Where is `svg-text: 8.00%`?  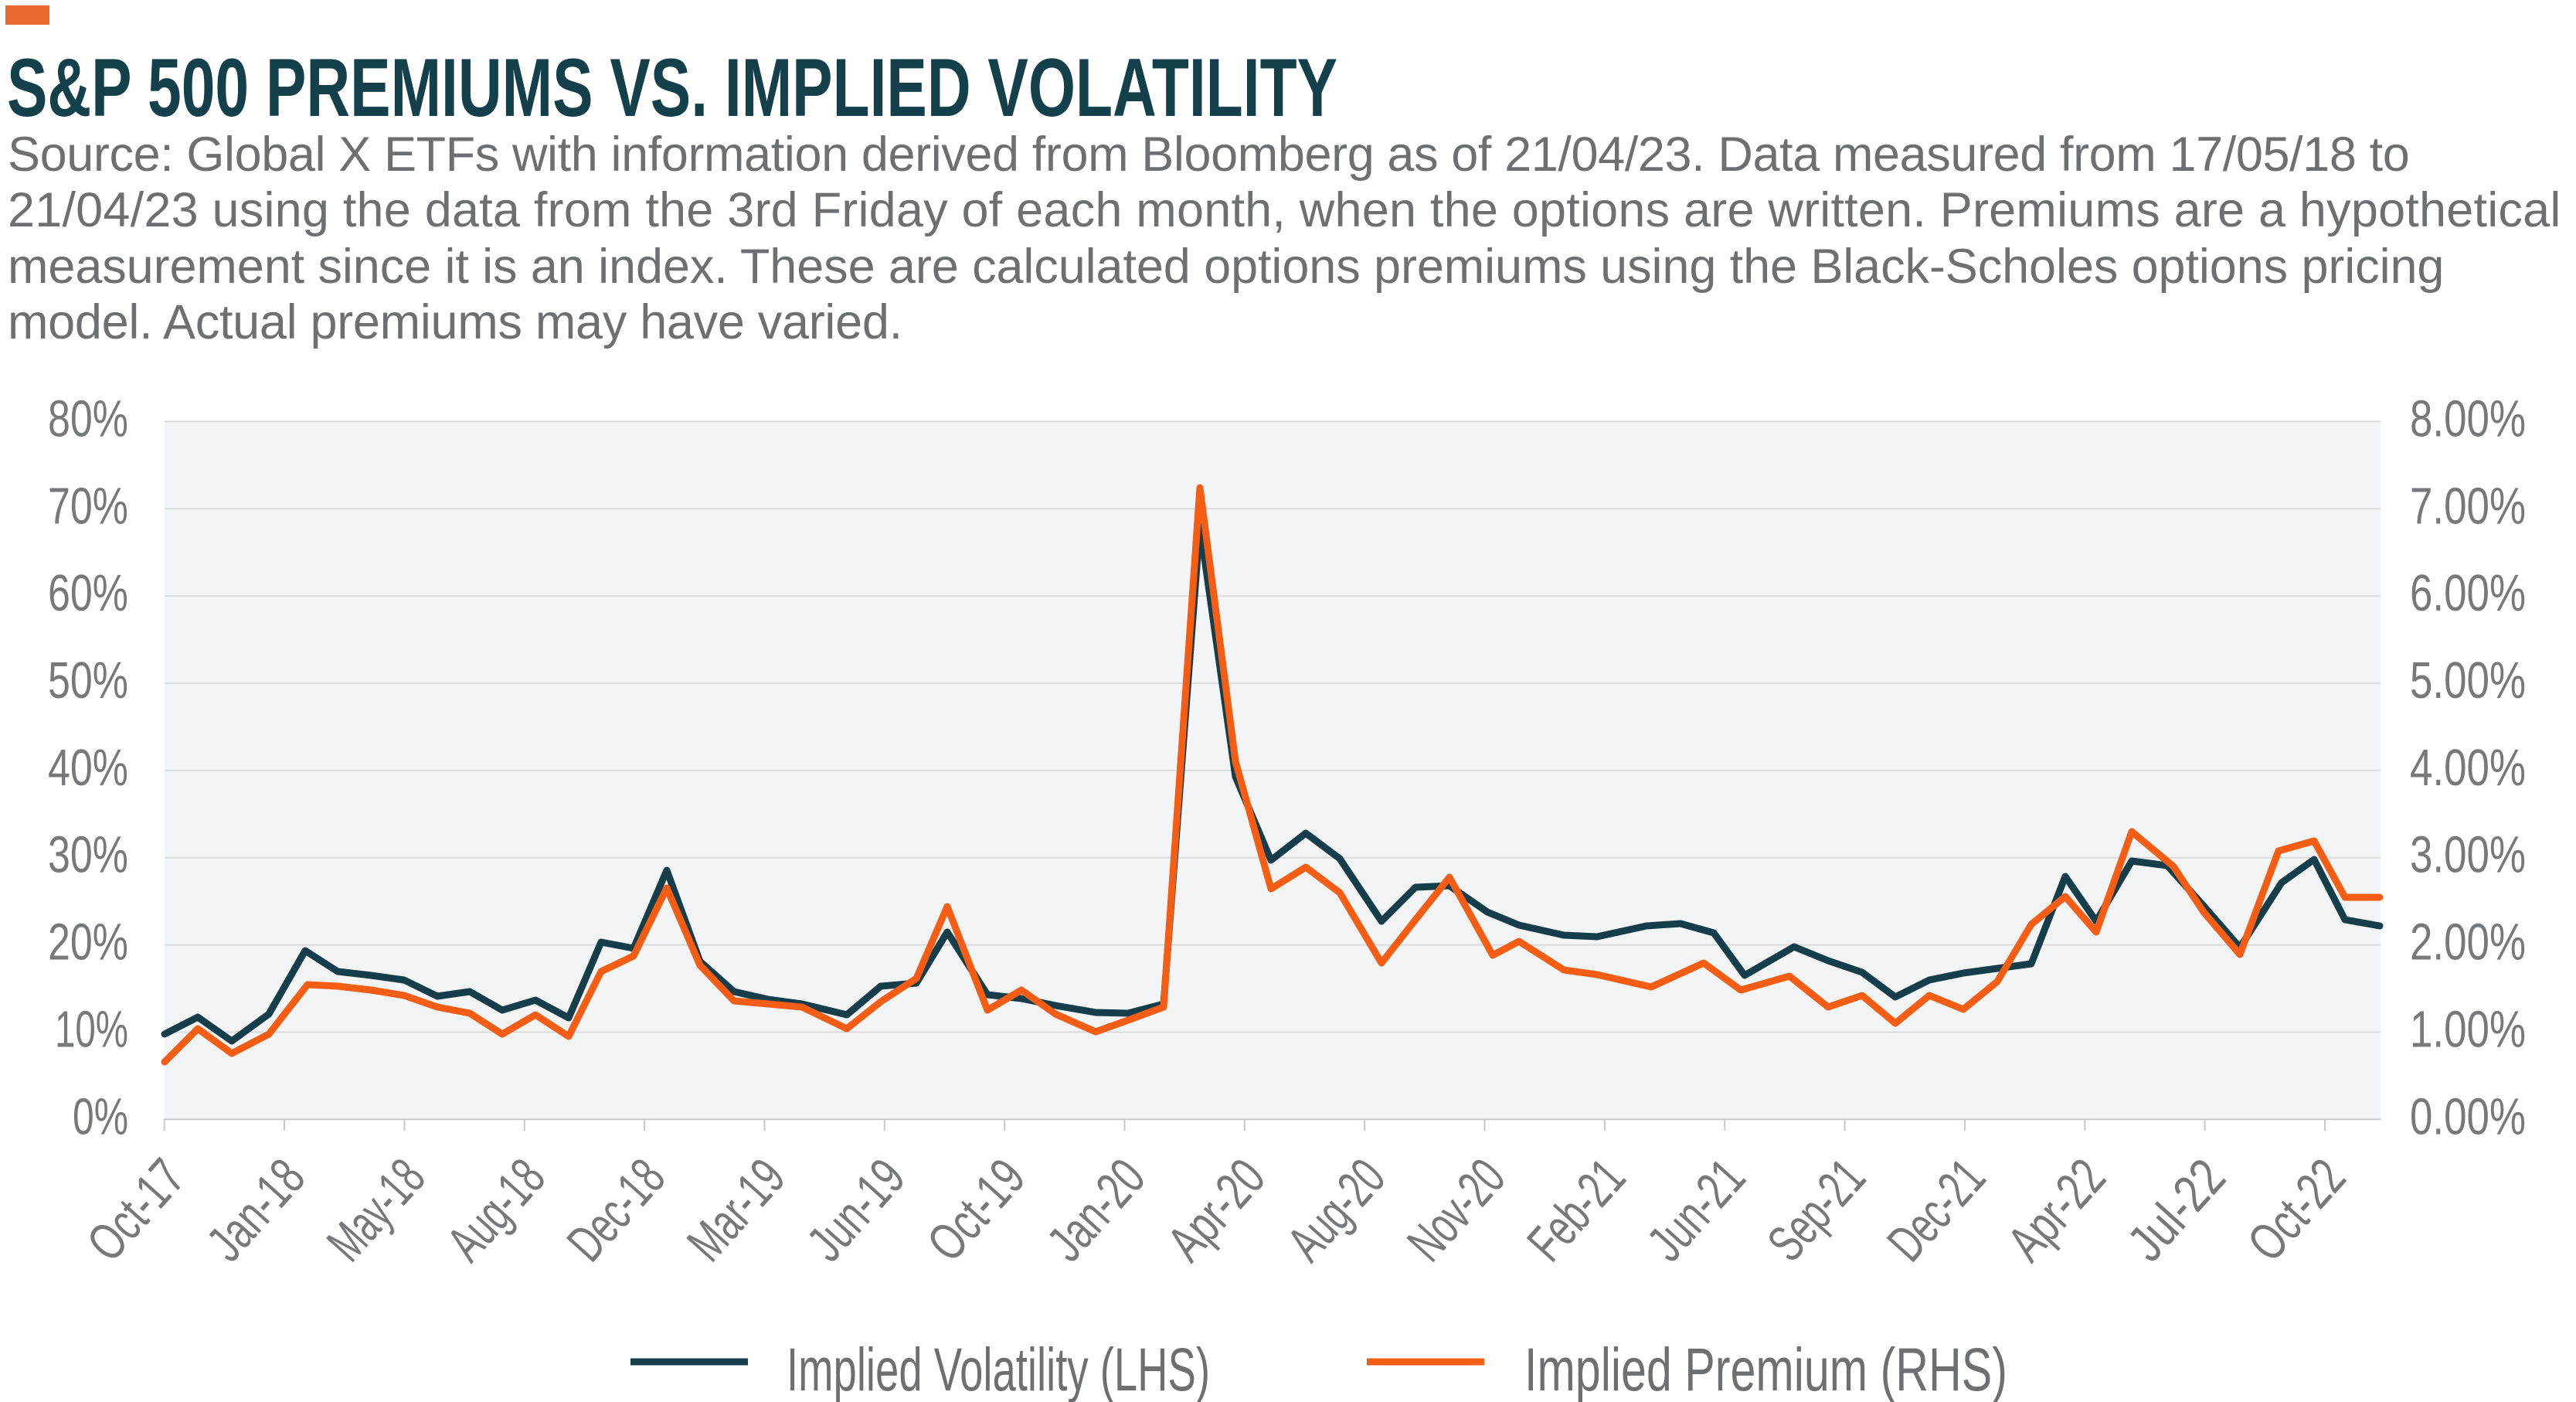
svg-text: 8.00% is located at coordinates (2468, 418).